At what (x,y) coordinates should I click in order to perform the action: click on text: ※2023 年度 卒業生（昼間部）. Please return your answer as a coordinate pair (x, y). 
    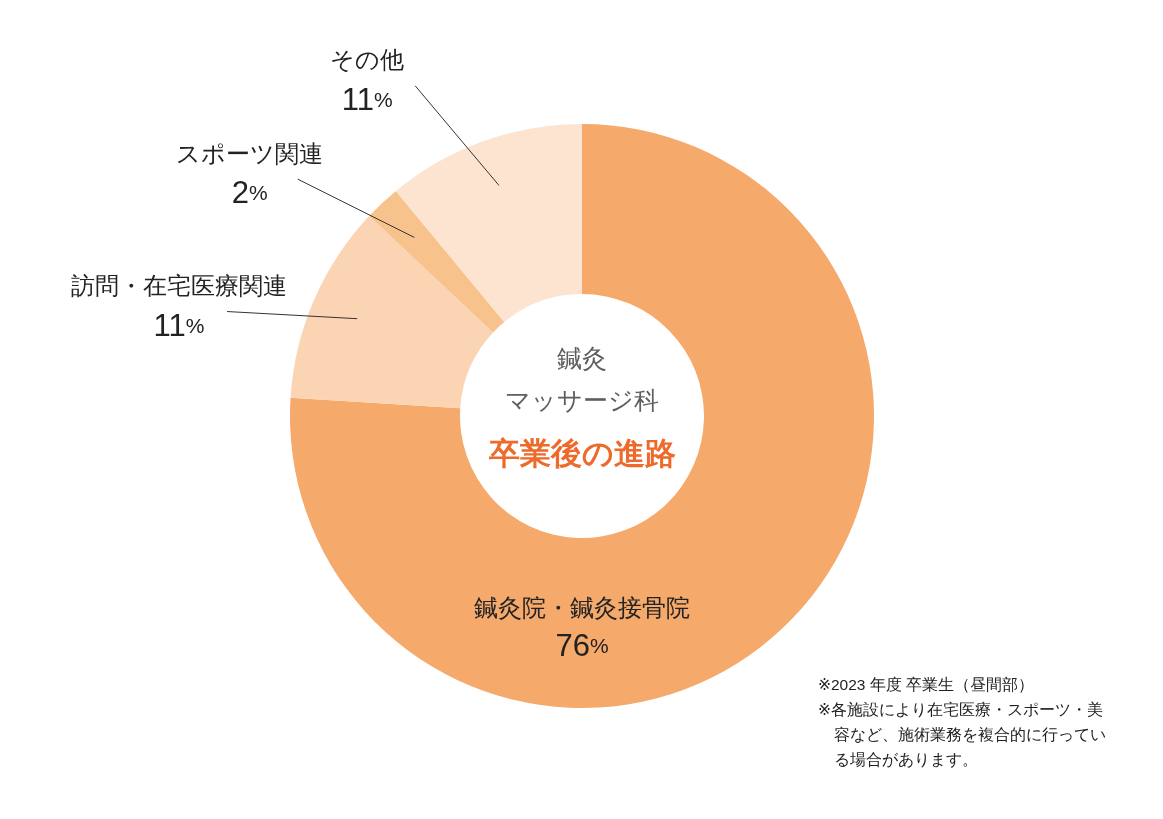
    Looking at the image, I should click on (927, 685).